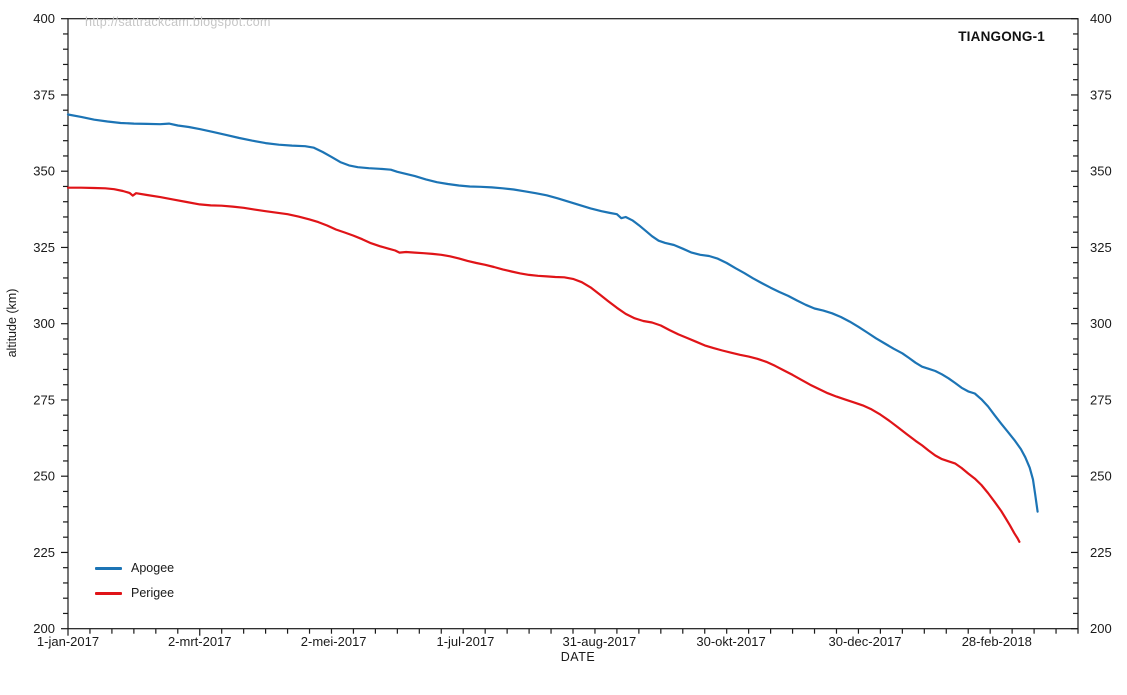 This screenshot has height=695, width=1127. What do you see at coordinates (153, 568) in the screenshot?
I see `legend-label-apogee: Apogee` at bounding box center [153, 568].